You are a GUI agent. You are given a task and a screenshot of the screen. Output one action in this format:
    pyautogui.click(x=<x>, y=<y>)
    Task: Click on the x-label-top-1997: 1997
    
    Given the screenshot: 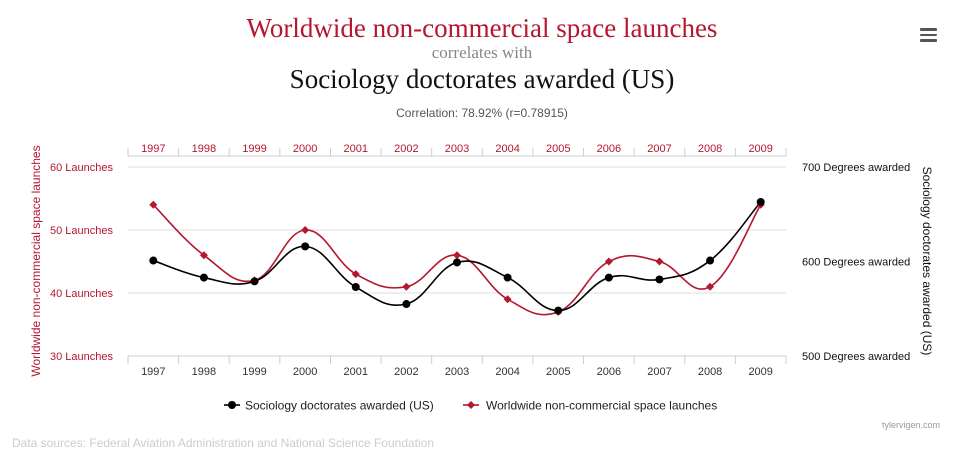 What is the action you would take?
    pyautogui.click(x=153, y=149)
    